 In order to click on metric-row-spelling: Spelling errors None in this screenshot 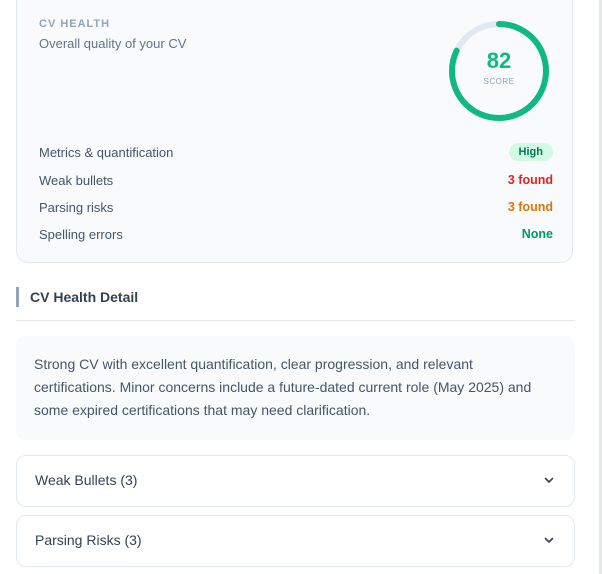, I will do `click(296, 234)`.